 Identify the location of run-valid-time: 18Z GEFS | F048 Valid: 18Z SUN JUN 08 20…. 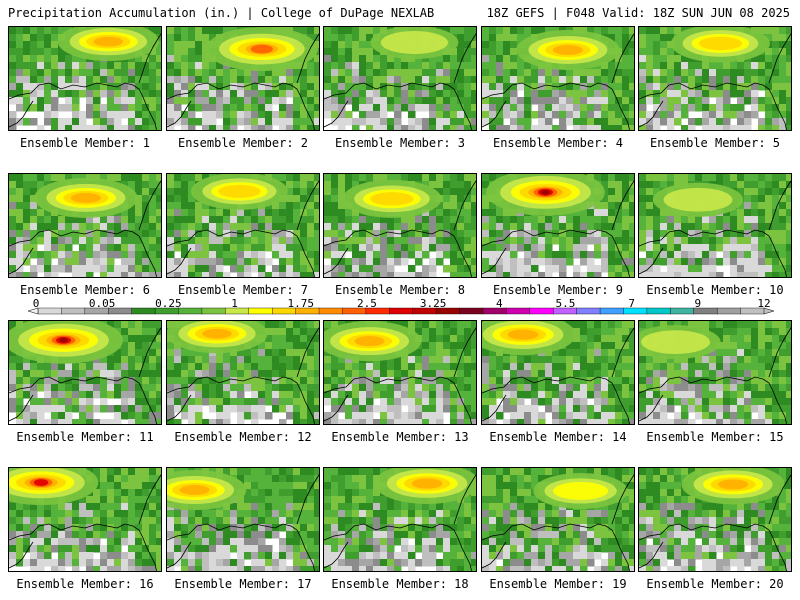
(638, 13).